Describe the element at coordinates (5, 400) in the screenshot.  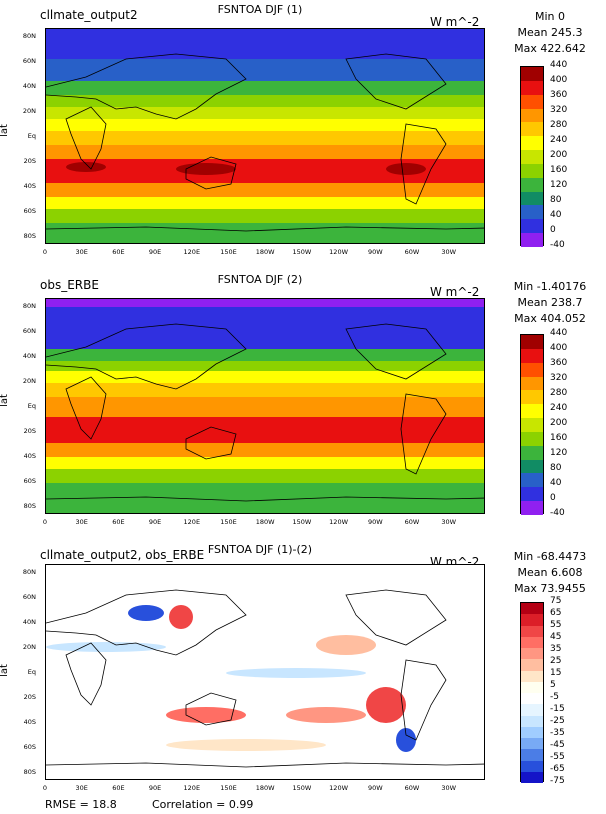
I see `lat-axis-label: lat` at that location.